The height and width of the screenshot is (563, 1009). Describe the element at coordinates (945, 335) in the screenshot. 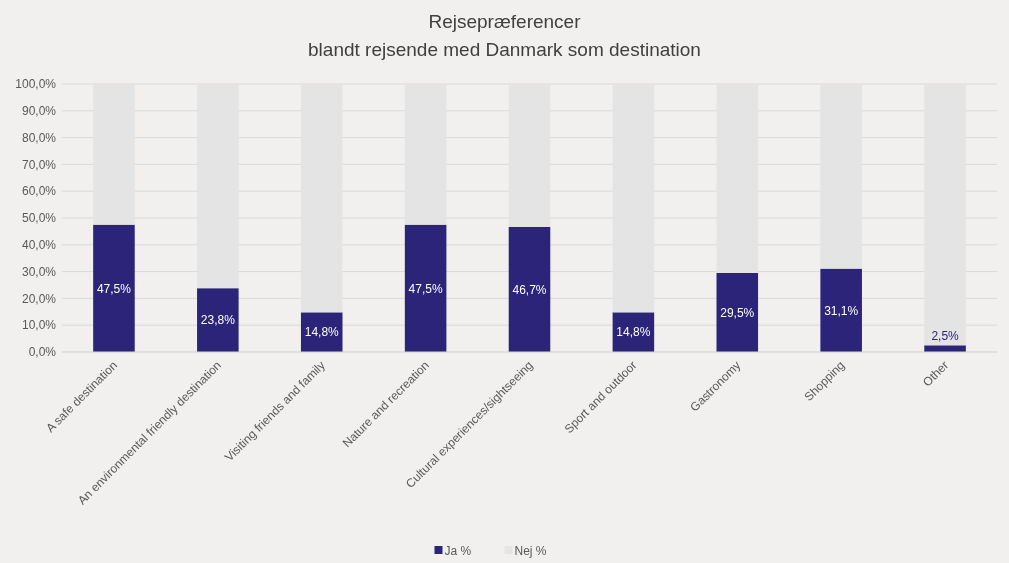

I see `data-label: 2,5%` at that location.